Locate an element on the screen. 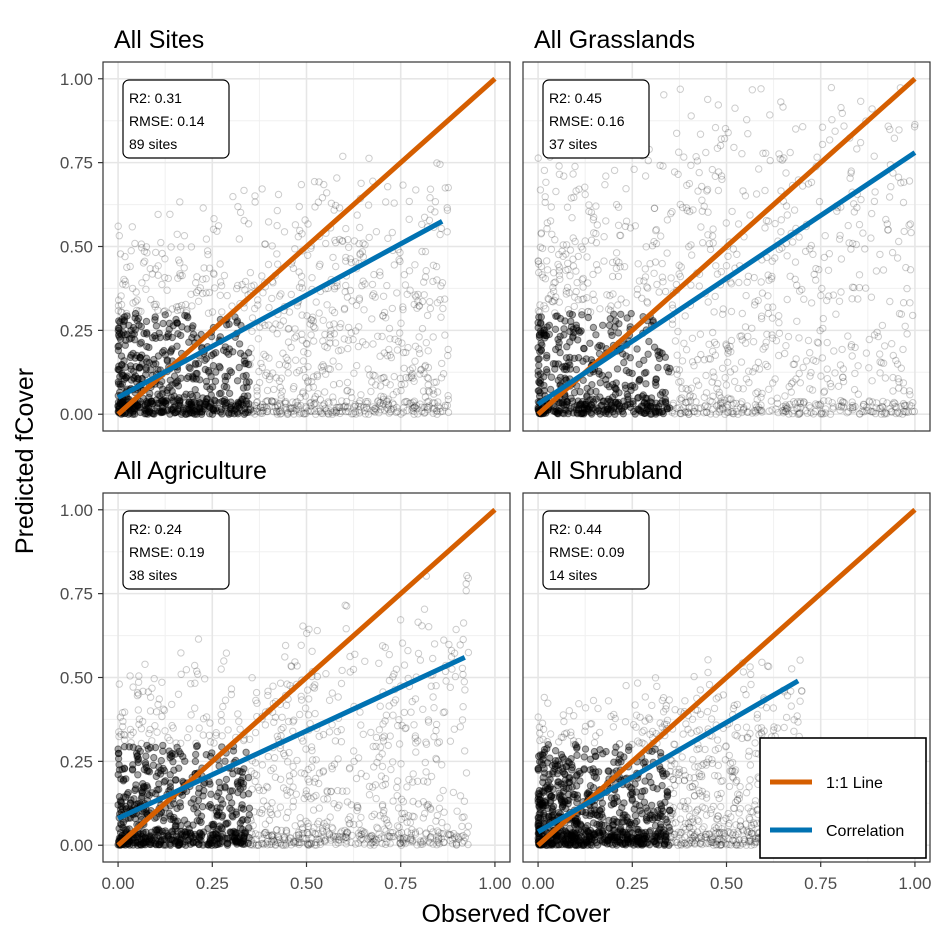 Image resolution: width=944 pixels, height=944 pixels. y-tick-label: 0.50 is located at coordinates (76, 247).